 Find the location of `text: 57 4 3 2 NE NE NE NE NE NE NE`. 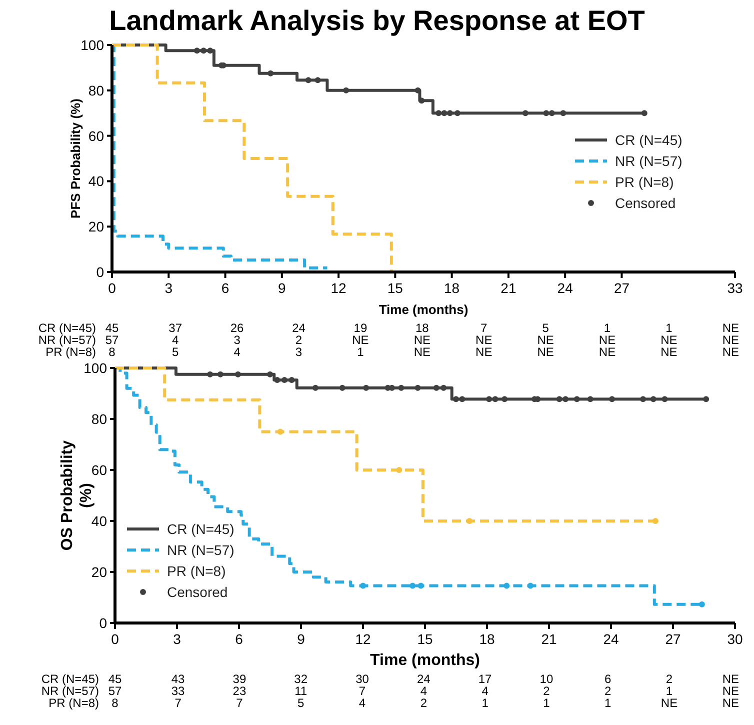

text: 57 4 3 2 NE NE NE NE NE NE NE is located at coordinates (422, 340).